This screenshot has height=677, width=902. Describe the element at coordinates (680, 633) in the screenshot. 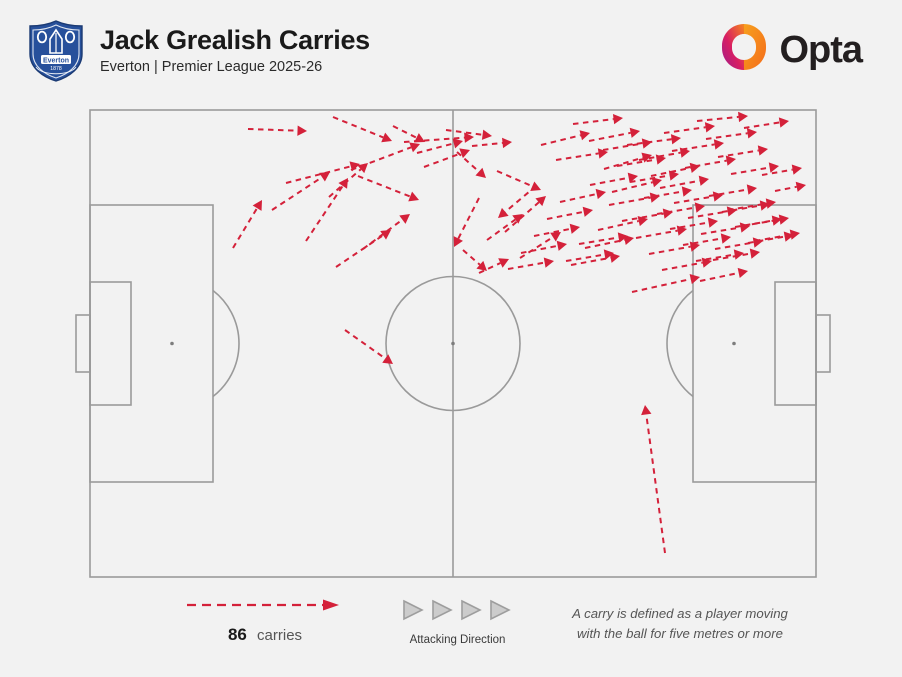

I see `definition-line-2: with the ball for five metres or more` at that location.